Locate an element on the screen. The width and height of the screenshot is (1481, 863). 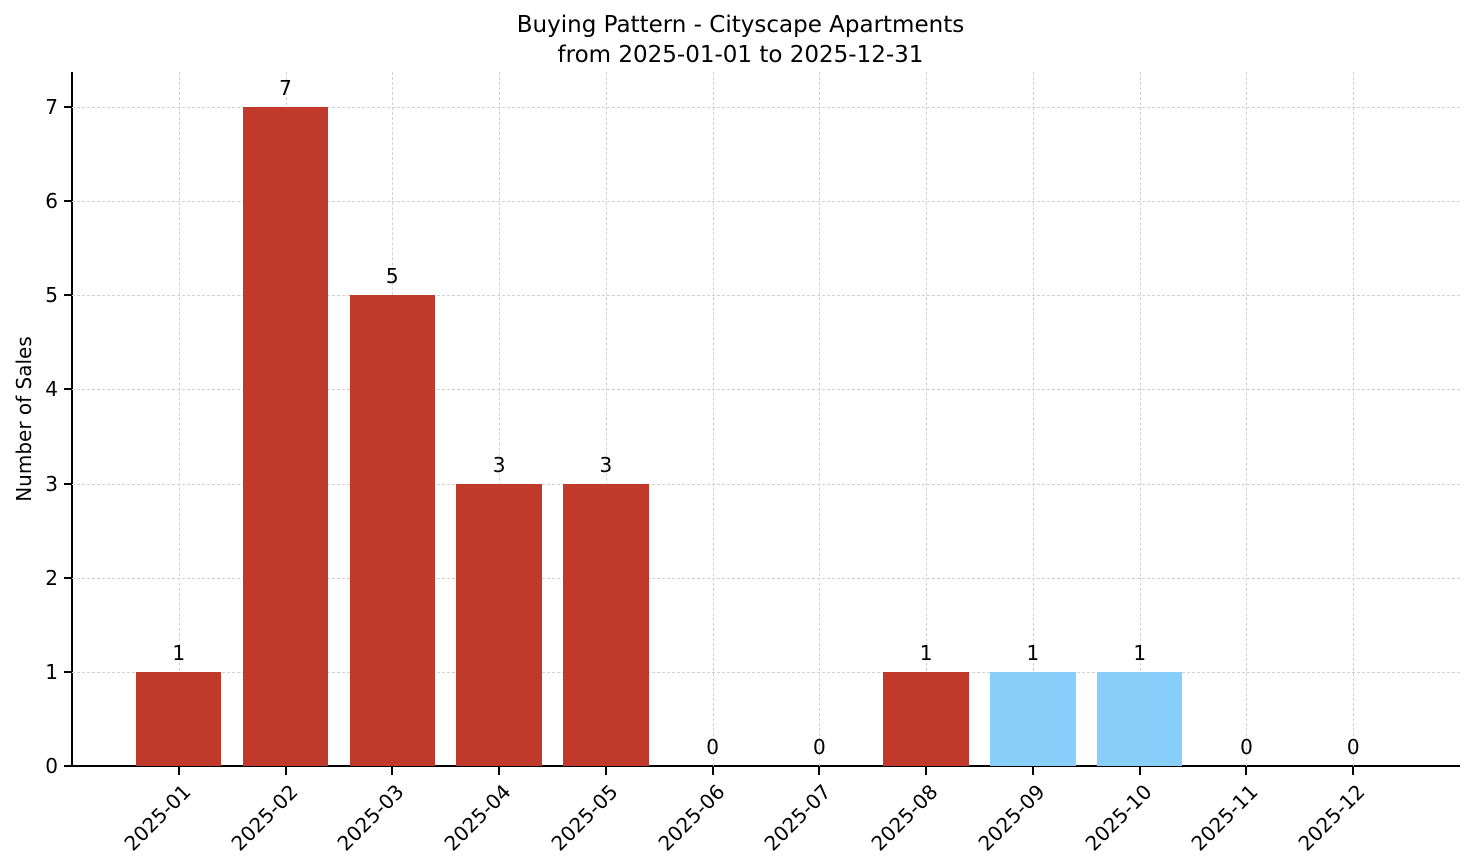
x-tick-label: 2025-08 is located at coordinates (904, 817).